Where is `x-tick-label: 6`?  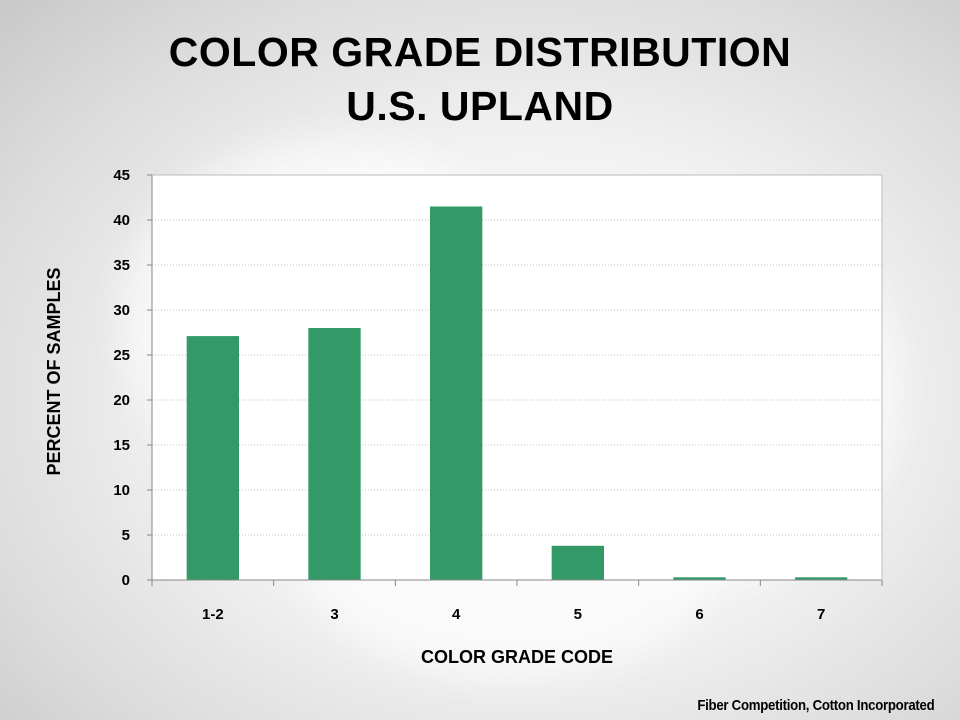 x-tick-label: 6 is located at coordinates (699, 614).